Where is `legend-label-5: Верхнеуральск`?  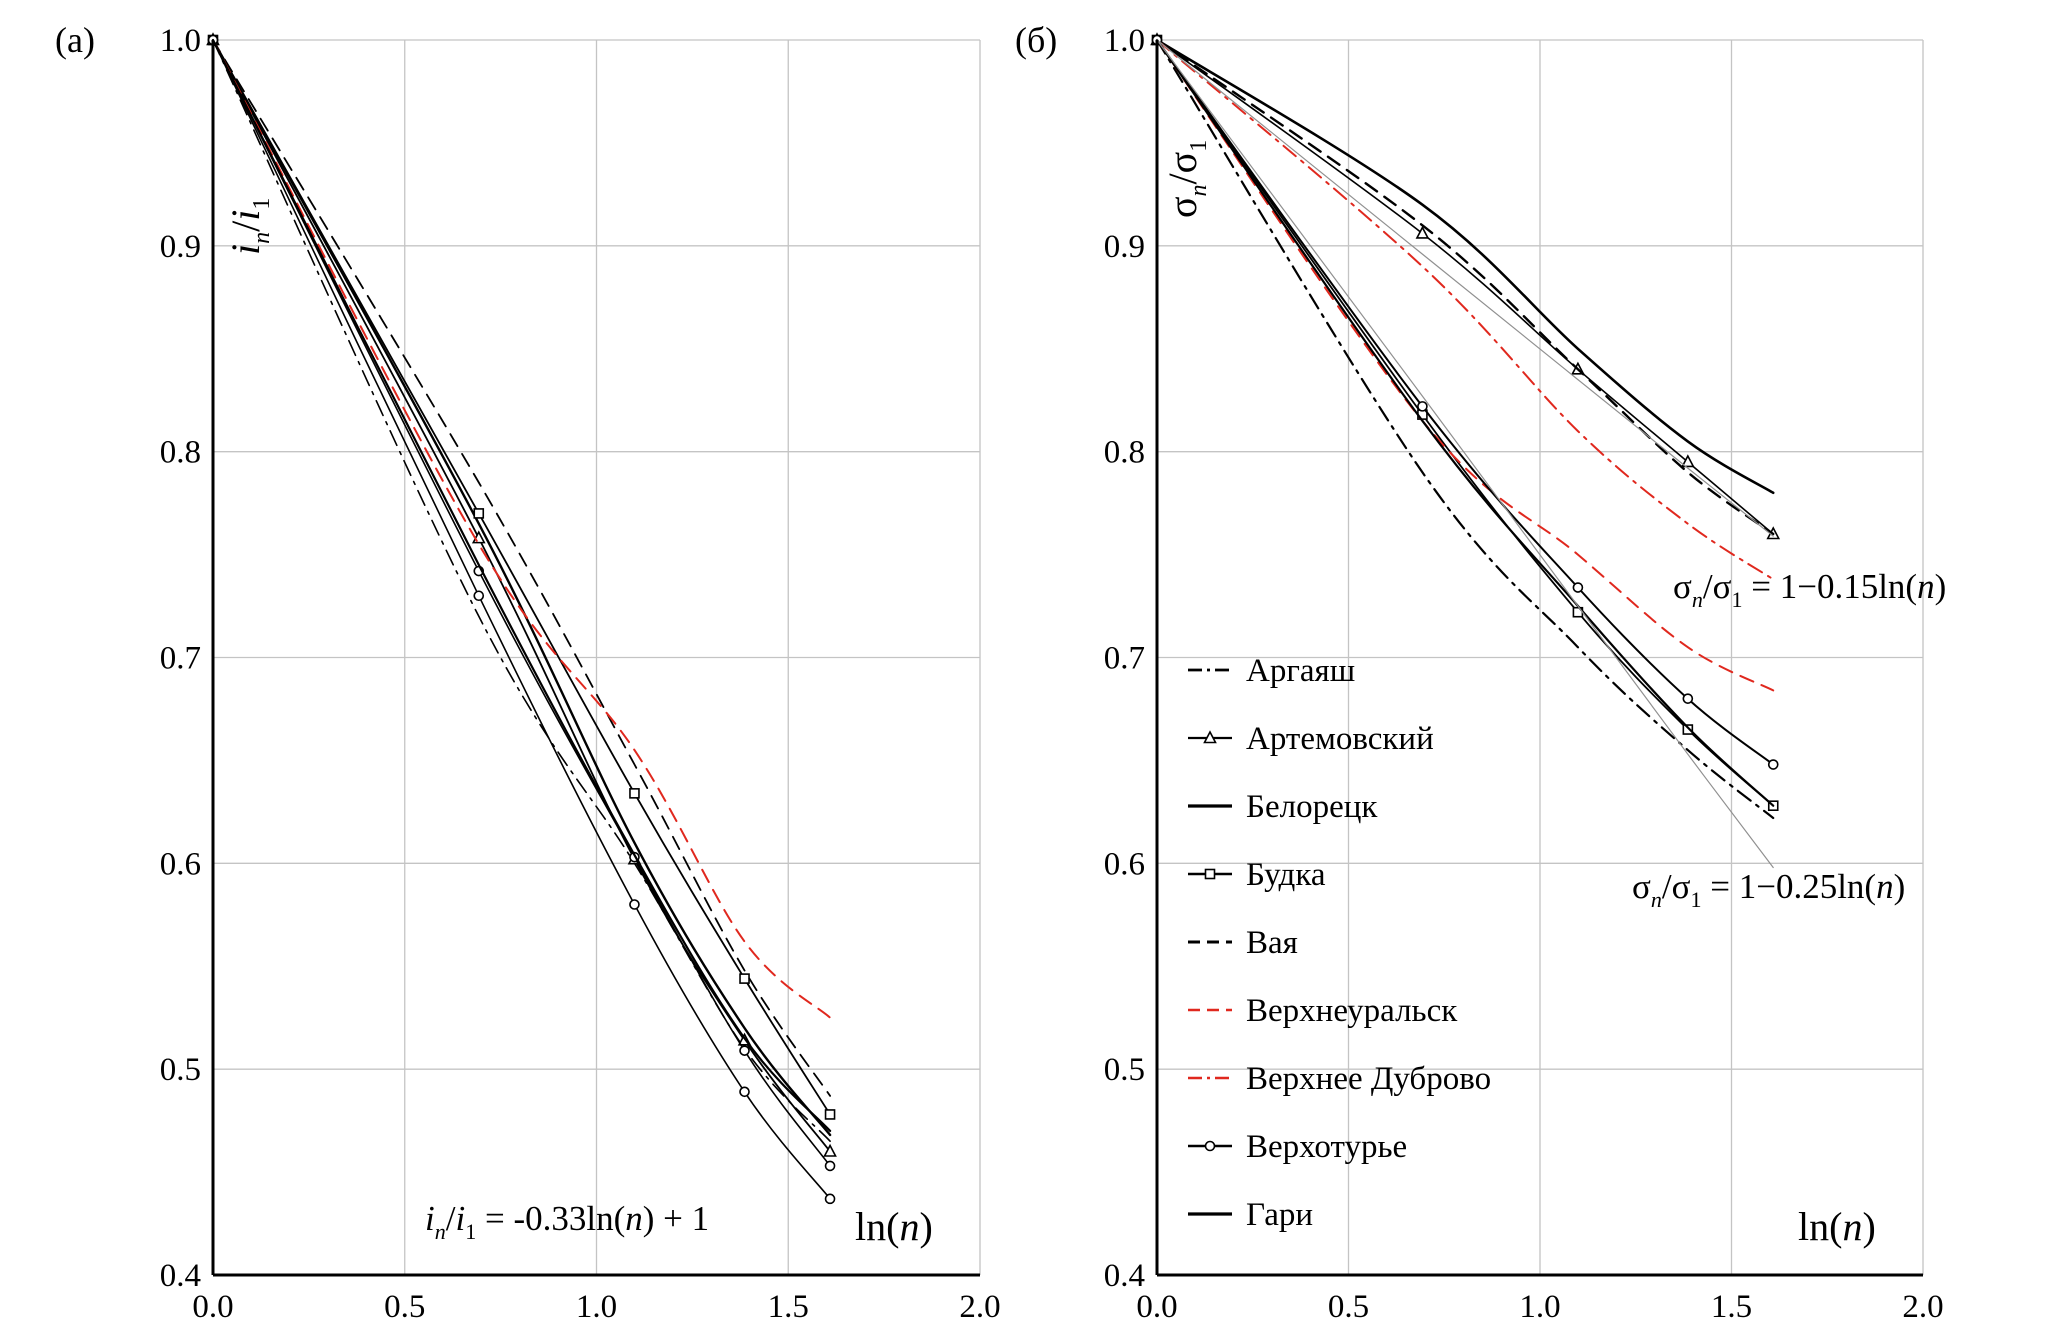
legend-label-5: Верхнеуральск is located at coordinates (1352, 1011).